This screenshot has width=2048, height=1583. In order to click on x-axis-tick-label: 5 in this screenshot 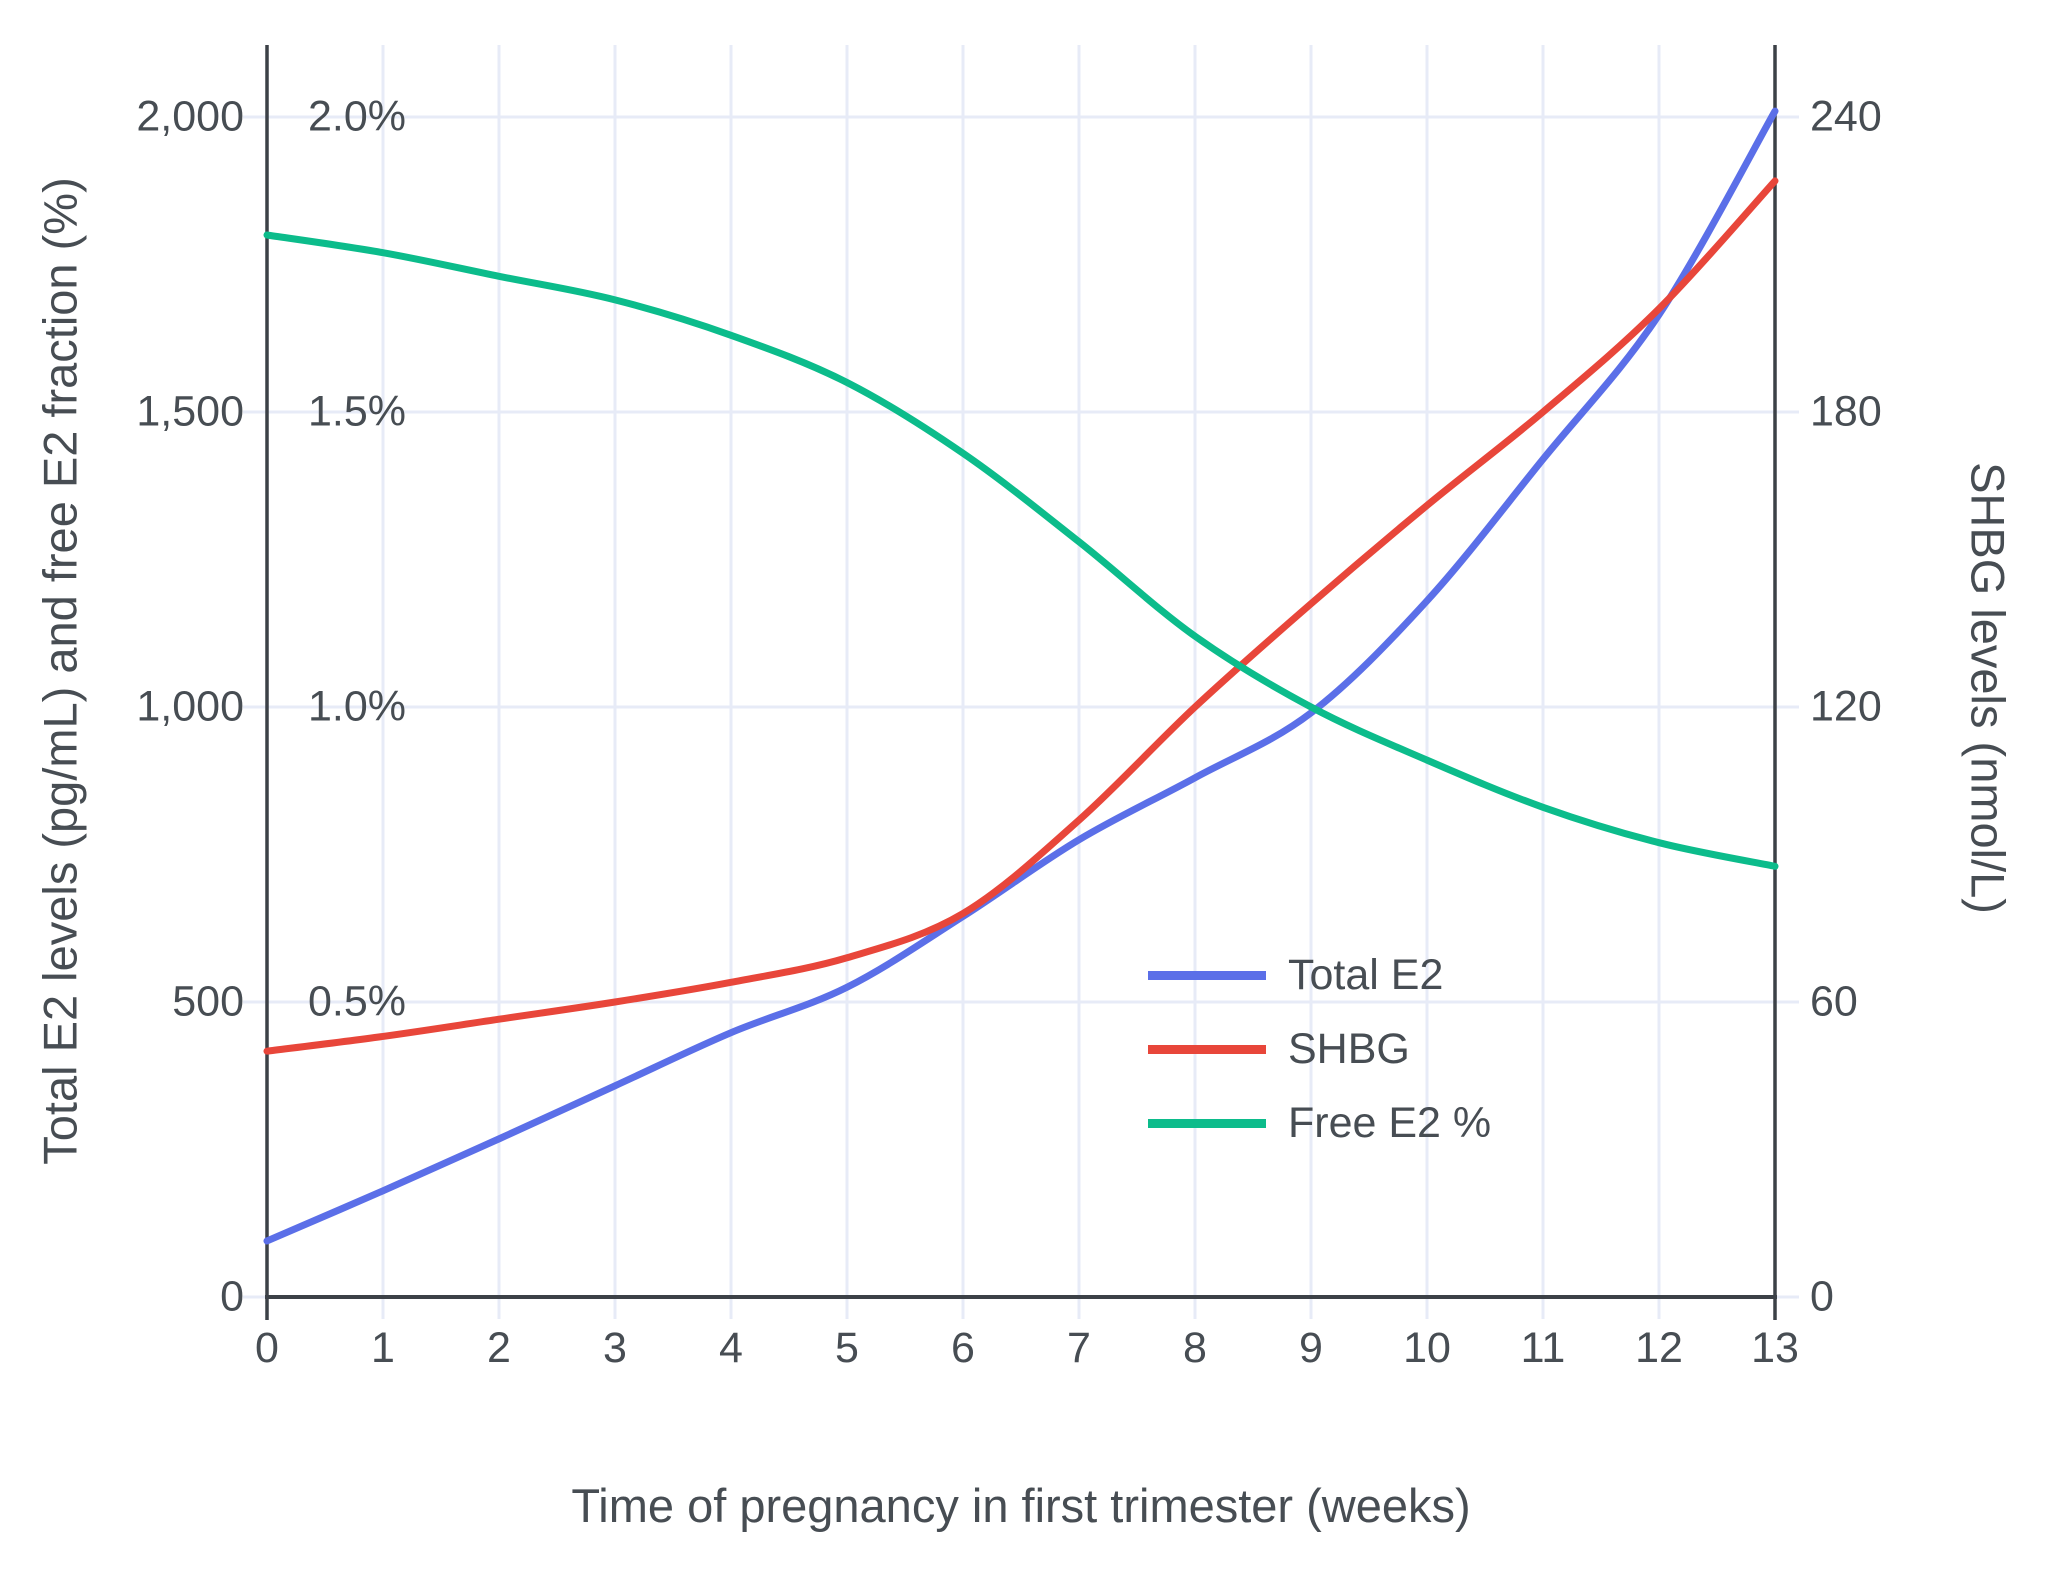, I will do `click(847, 1348)`.